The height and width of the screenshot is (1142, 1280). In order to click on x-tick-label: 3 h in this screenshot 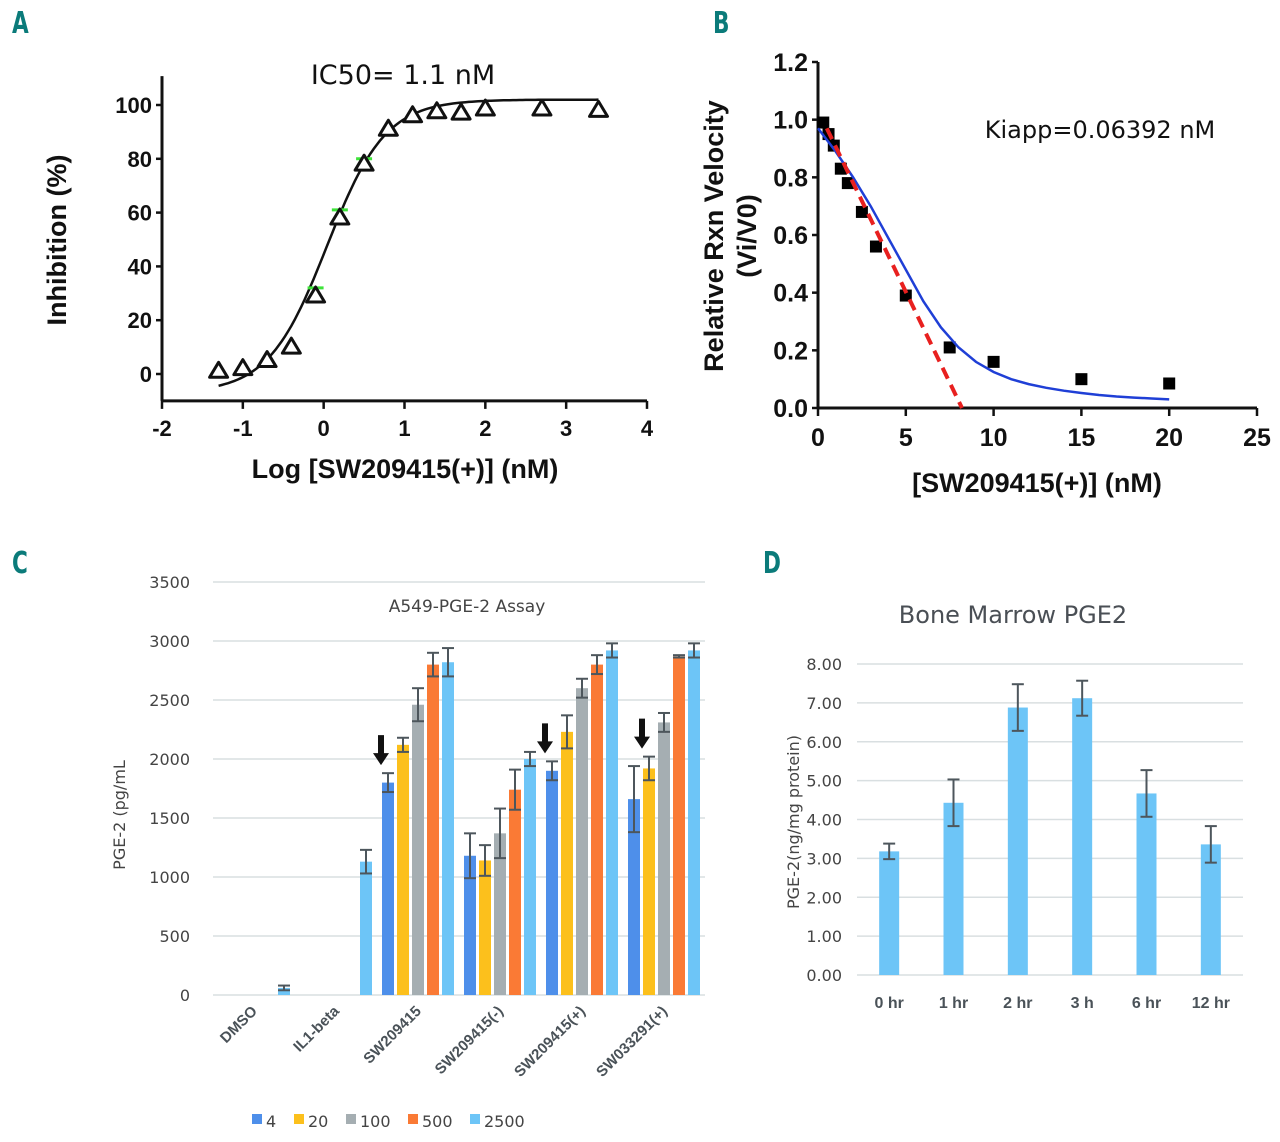, I will do `click(1082, 1003)`.